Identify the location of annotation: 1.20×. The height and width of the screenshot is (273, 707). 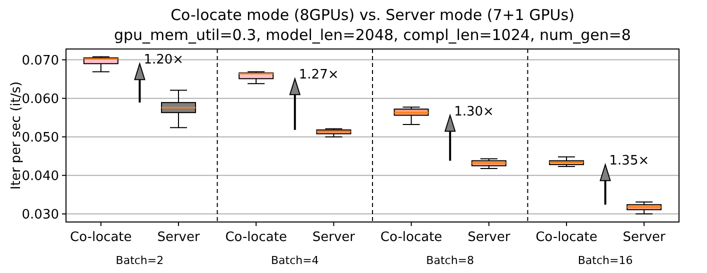
(164, 60).